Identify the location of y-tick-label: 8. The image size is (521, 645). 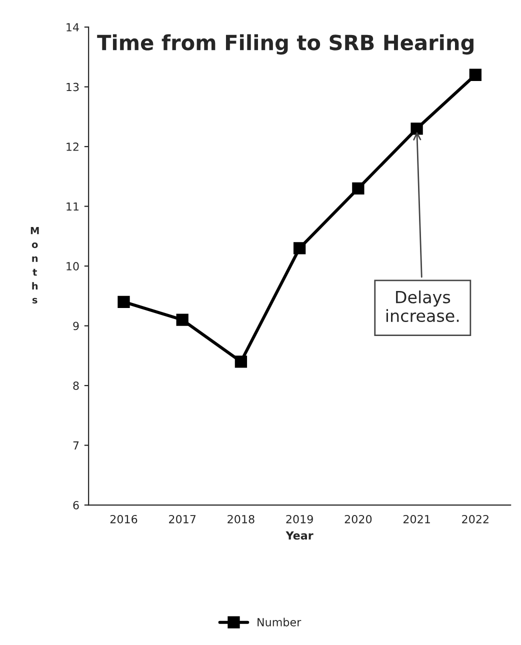
(76, 386).